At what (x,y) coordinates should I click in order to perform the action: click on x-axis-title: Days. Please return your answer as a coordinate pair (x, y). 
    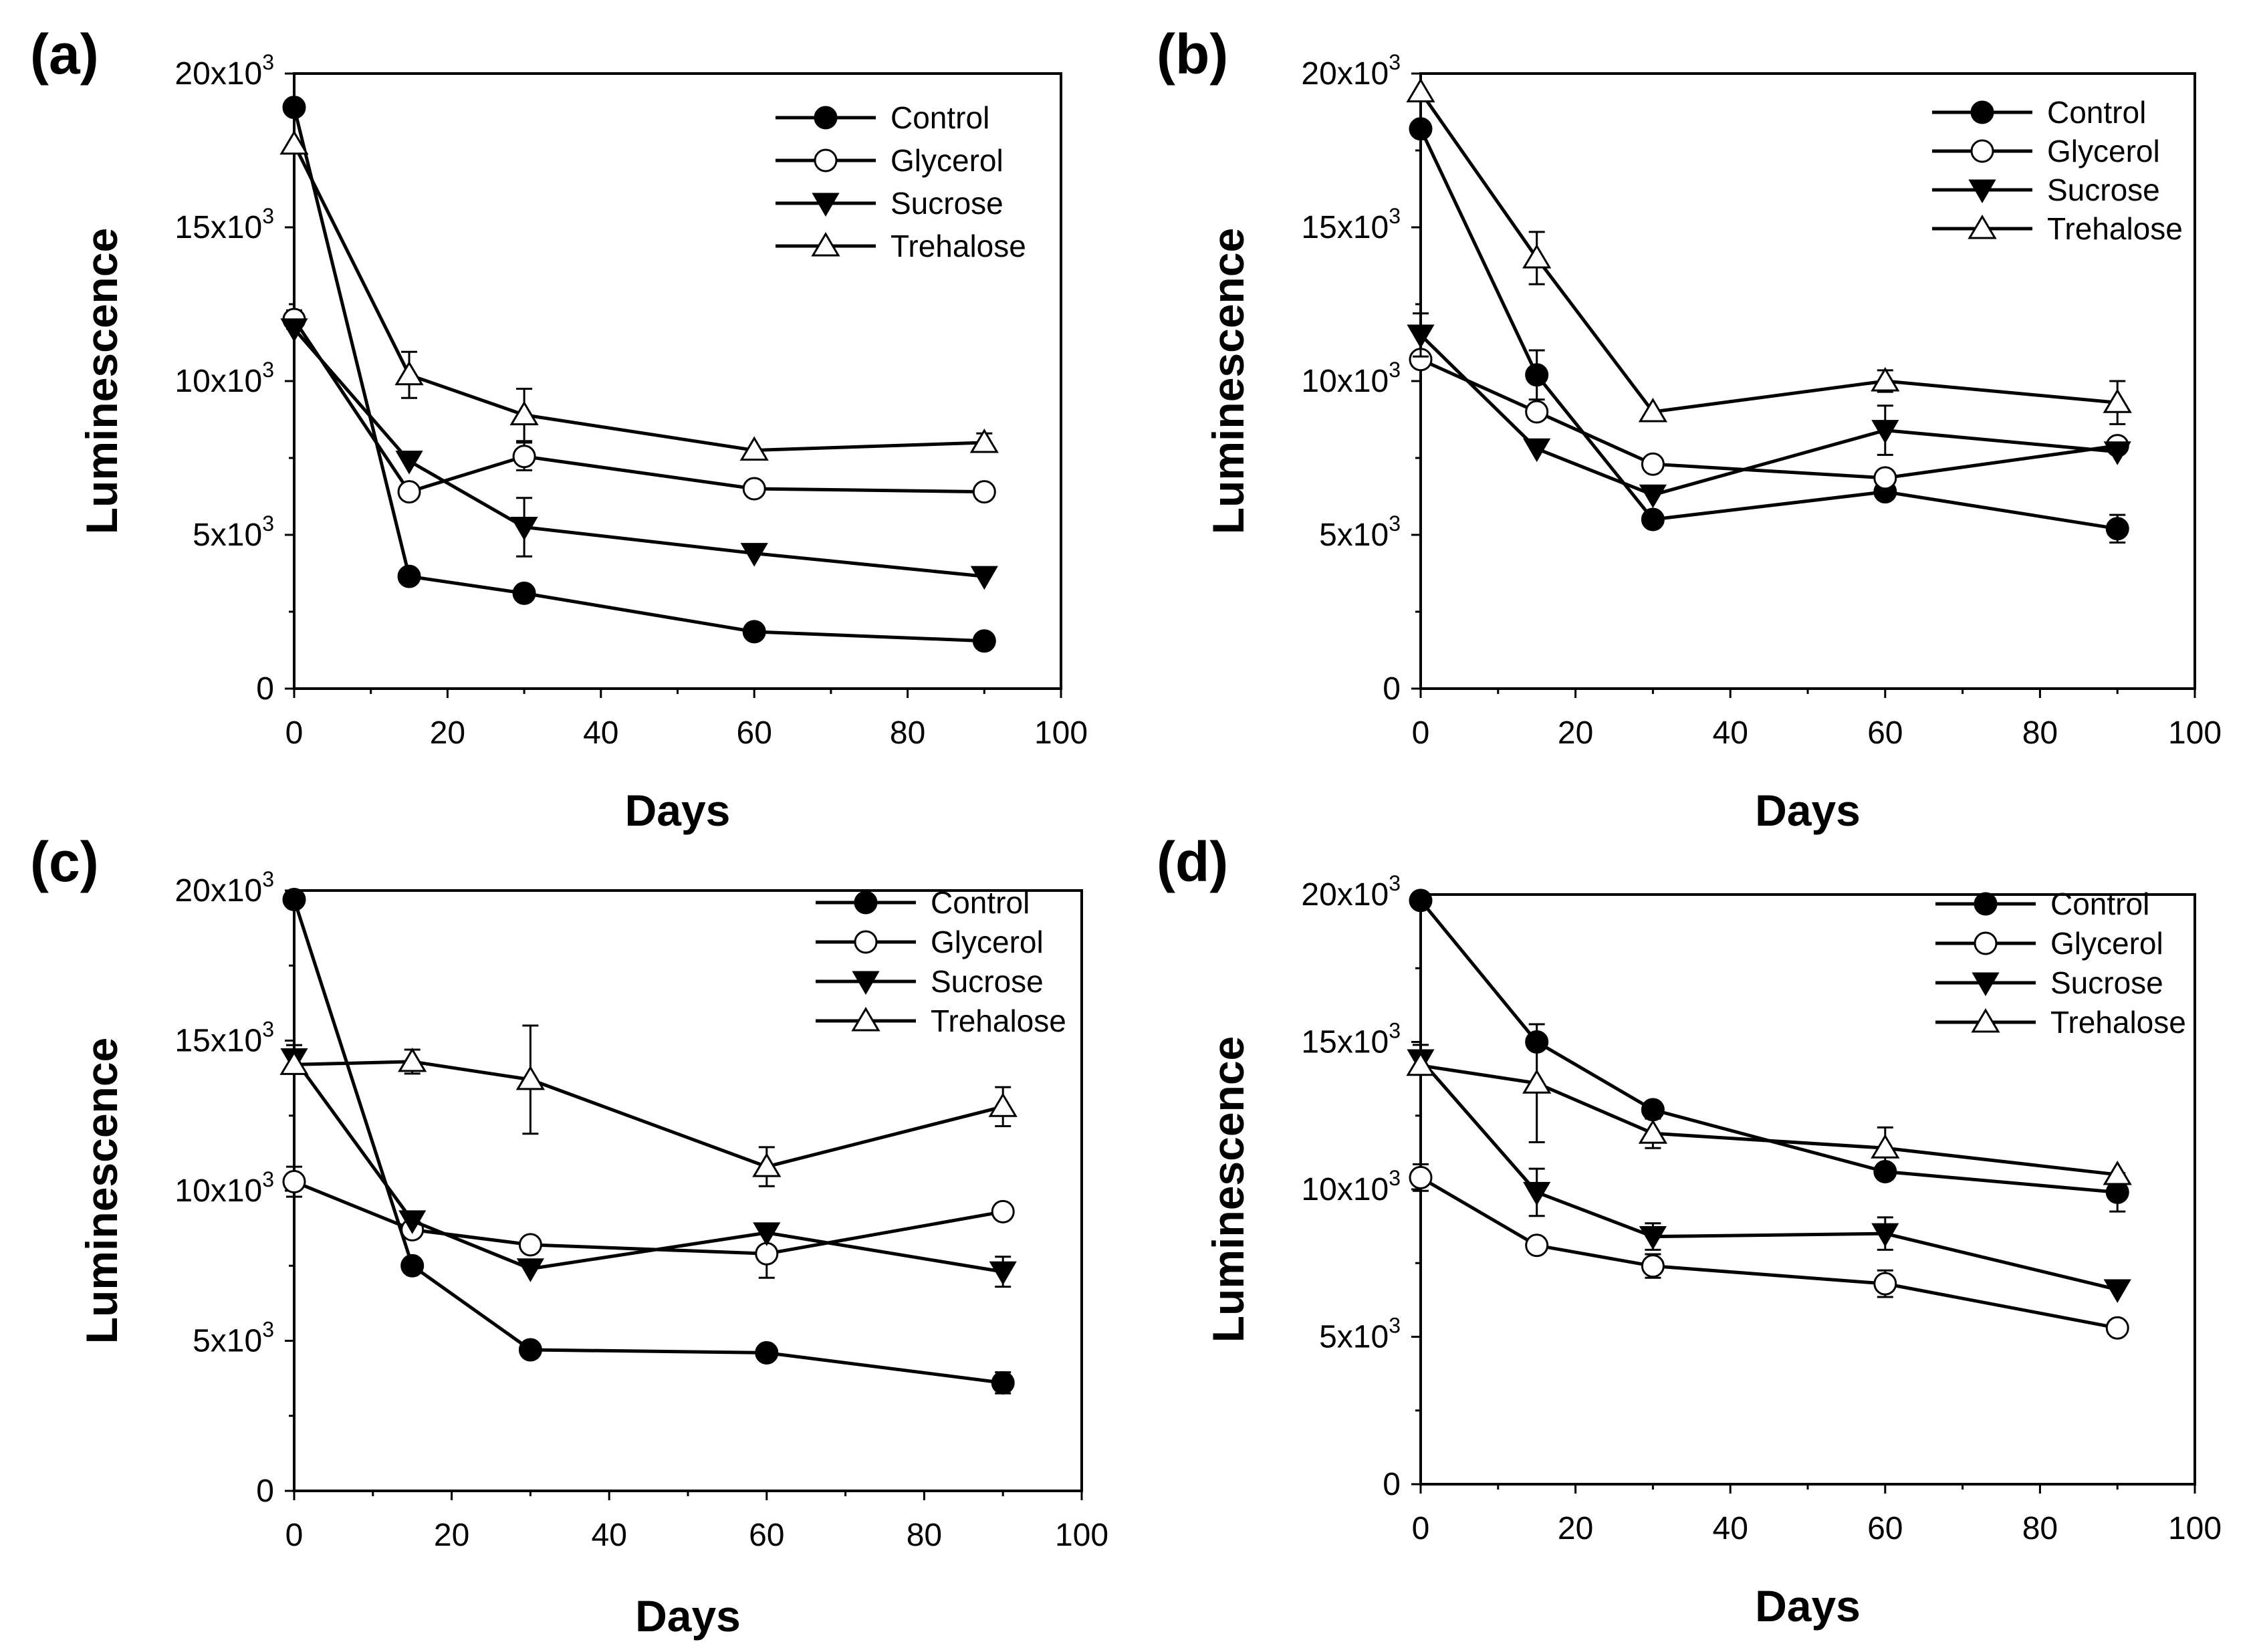
    Looking at the image, I should click on (1808, 810).